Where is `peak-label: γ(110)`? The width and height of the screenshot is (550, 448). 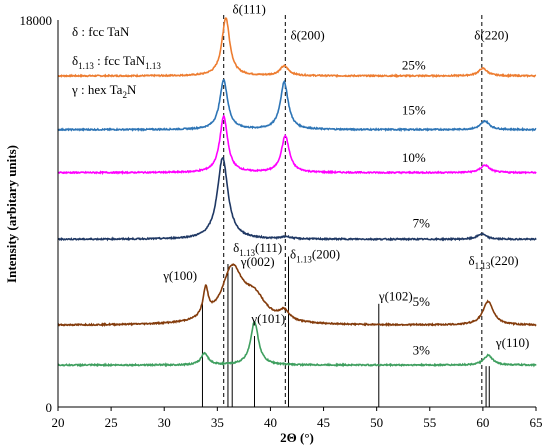 peak-label: γ(110) is located at coordinates (512, 342).